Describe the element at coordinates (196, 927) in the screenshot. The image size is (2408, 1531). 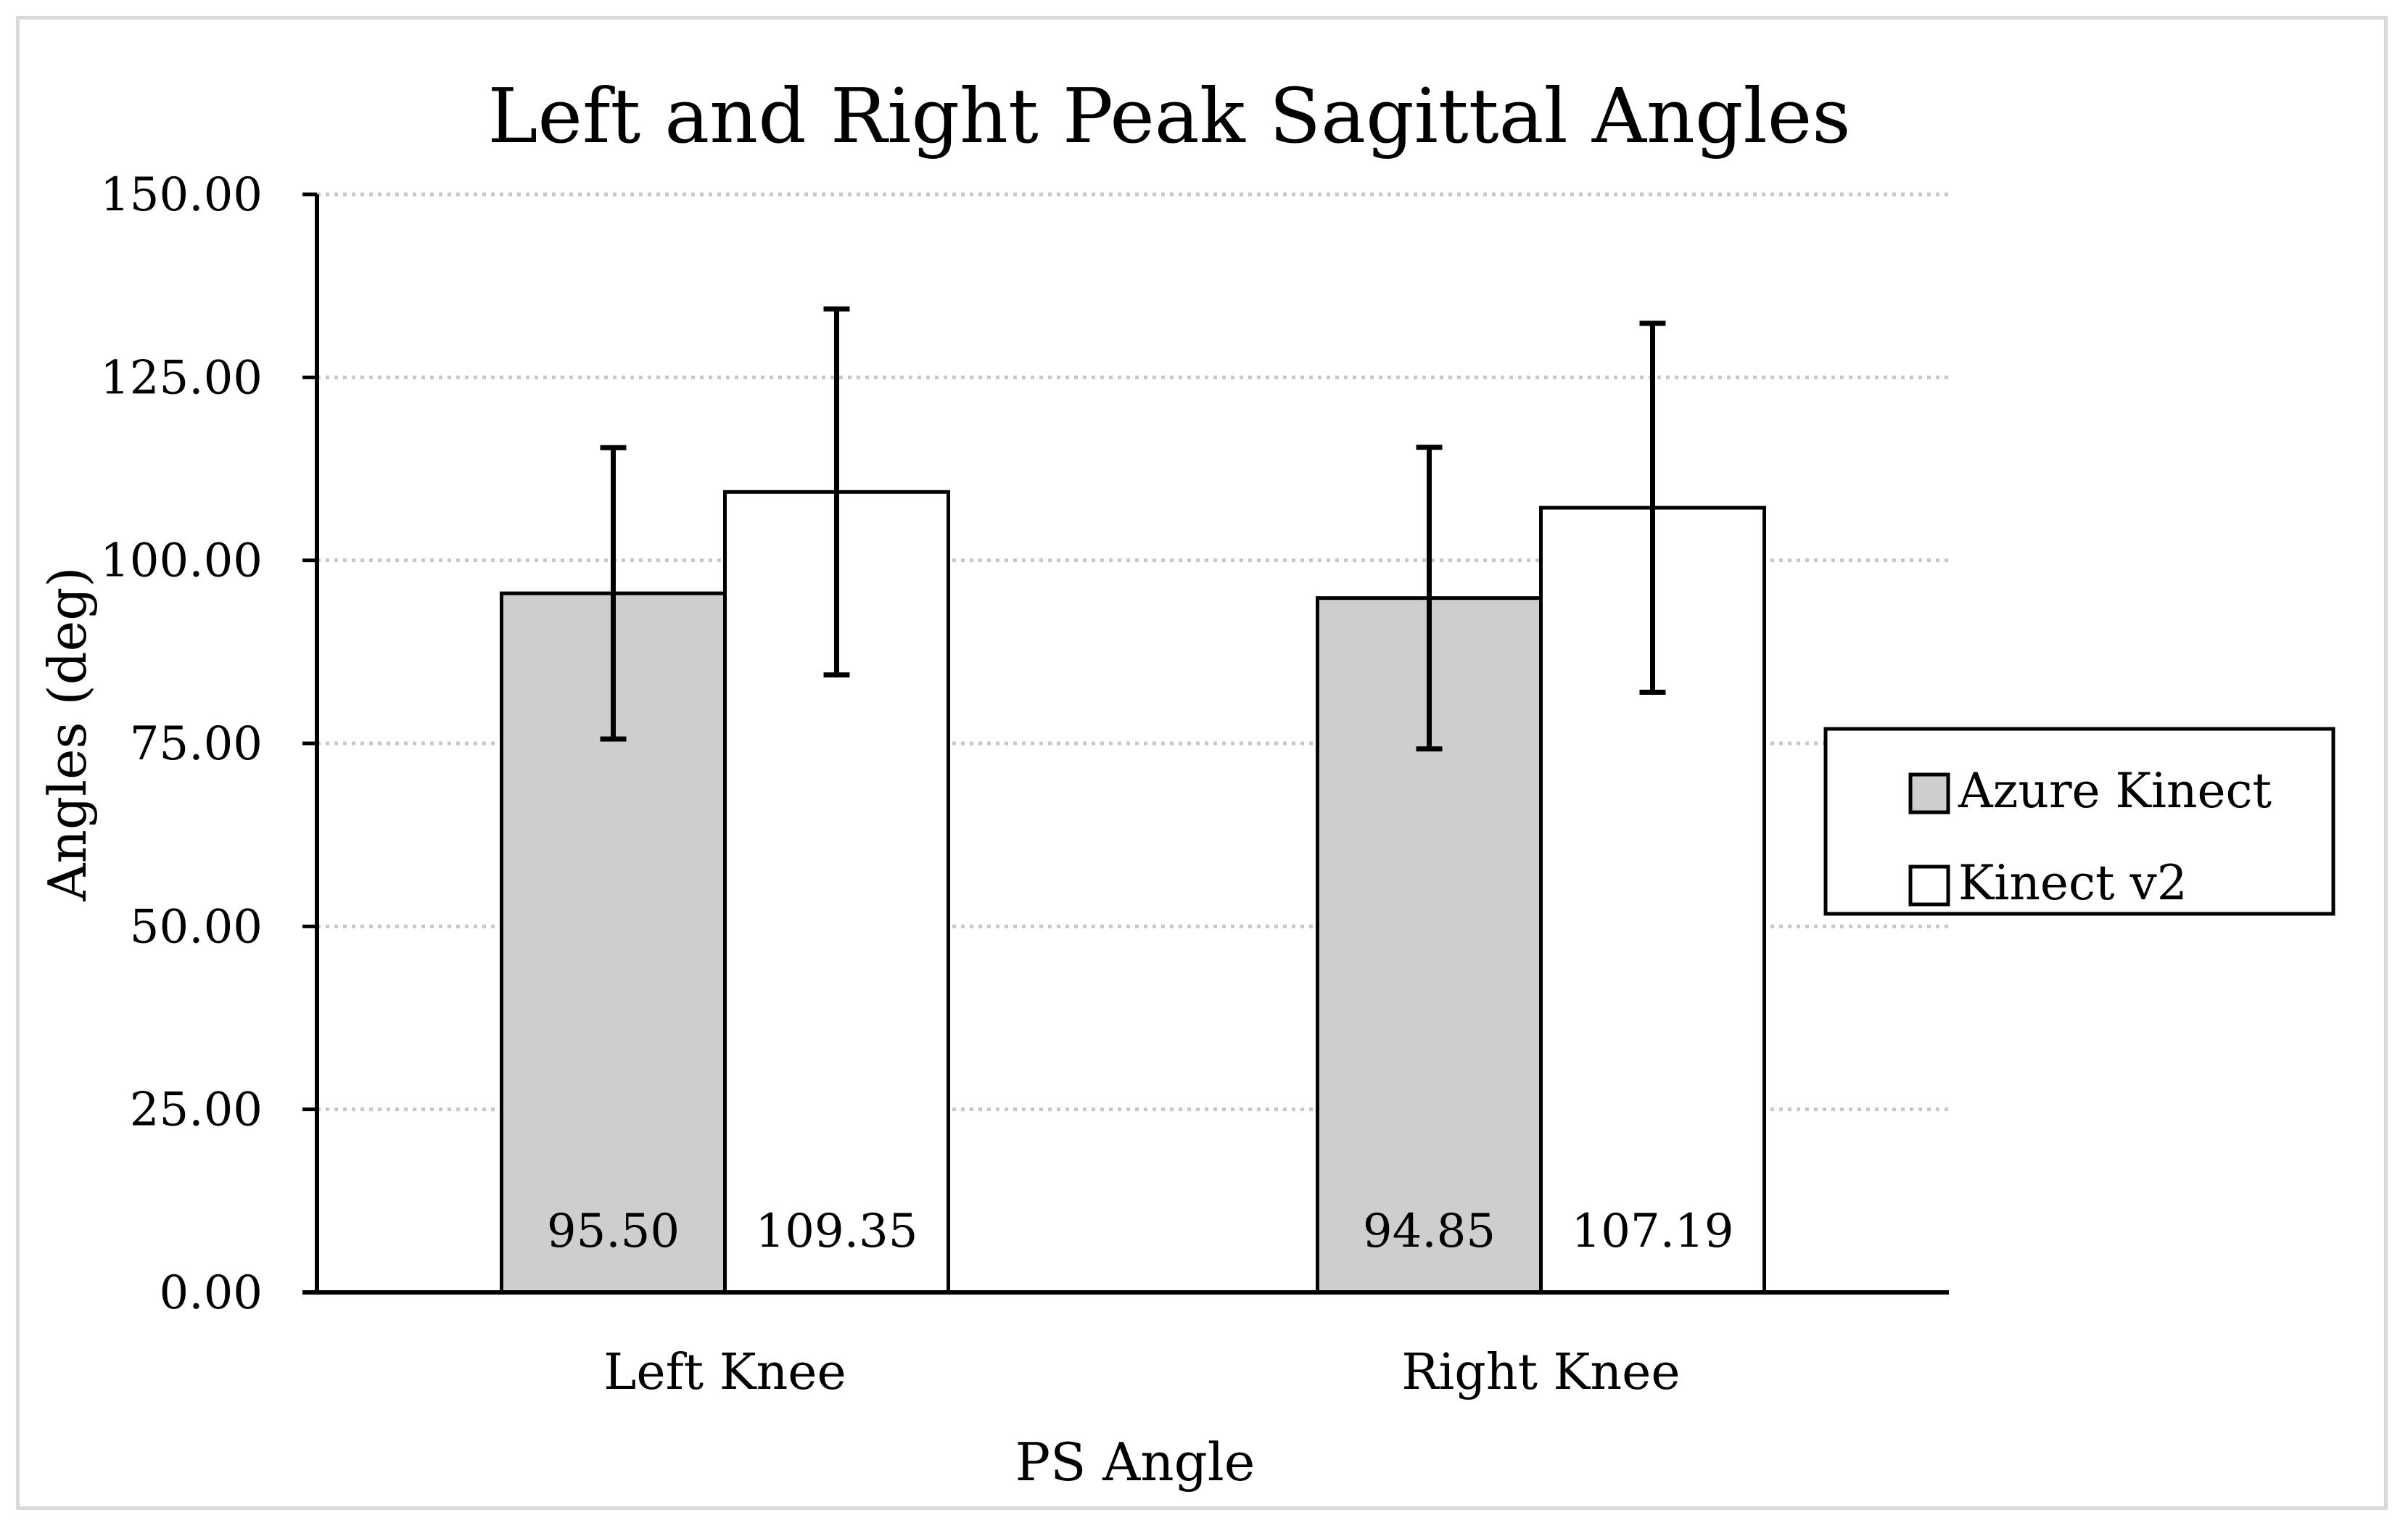
I see `y-tick-label: 50.00` at that location.